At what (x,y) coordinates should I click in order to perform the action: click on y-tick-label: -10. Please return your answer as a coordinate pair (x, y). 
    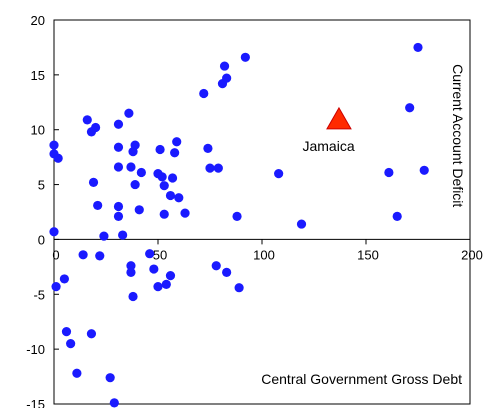
    Looking at the image, I should click on (35, 349).